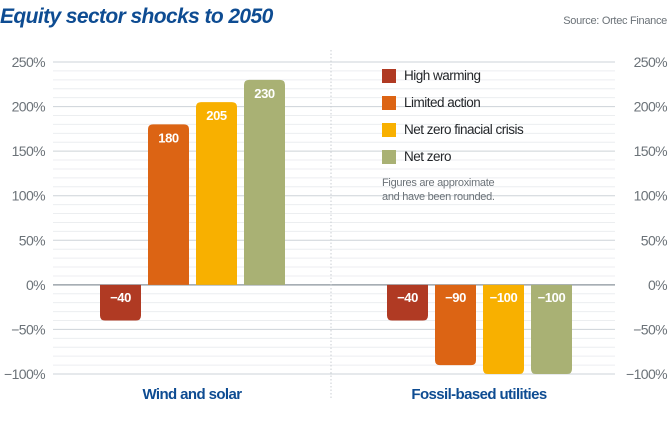 Image resolution: width=669 pixels, height=425 pixels. Describe the element at coordinates (442, 102) in the screenshot. I see `legend-label: Limited action` at that location.